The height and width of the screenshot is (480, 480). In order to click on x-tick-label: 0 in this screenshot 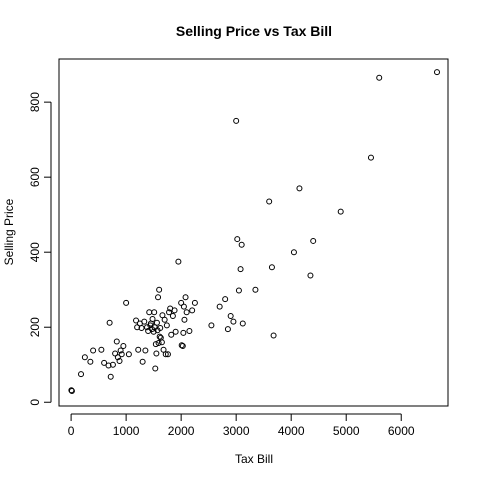, I will do `click(71, 431)`.